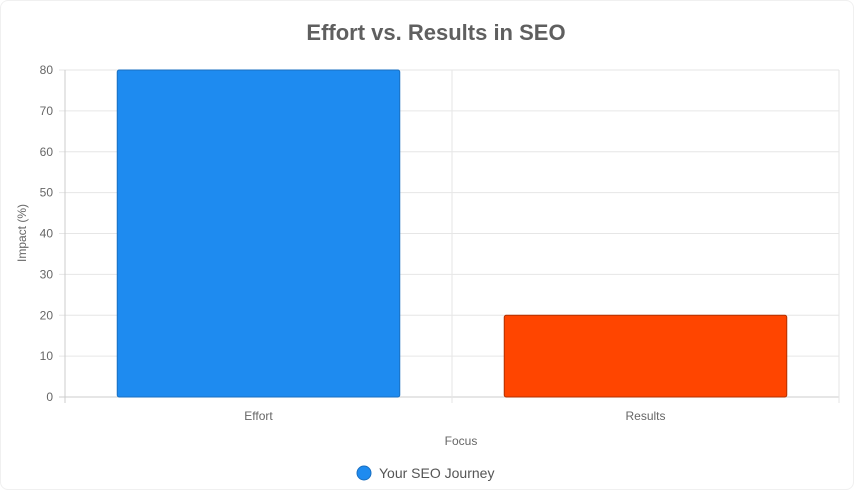 The width and height of the screenshot is (854, 491). What do you see at coordinates (645, 416) in the screenshot?
I see `x-tick-label: Results` at bounding box center [645, 416].